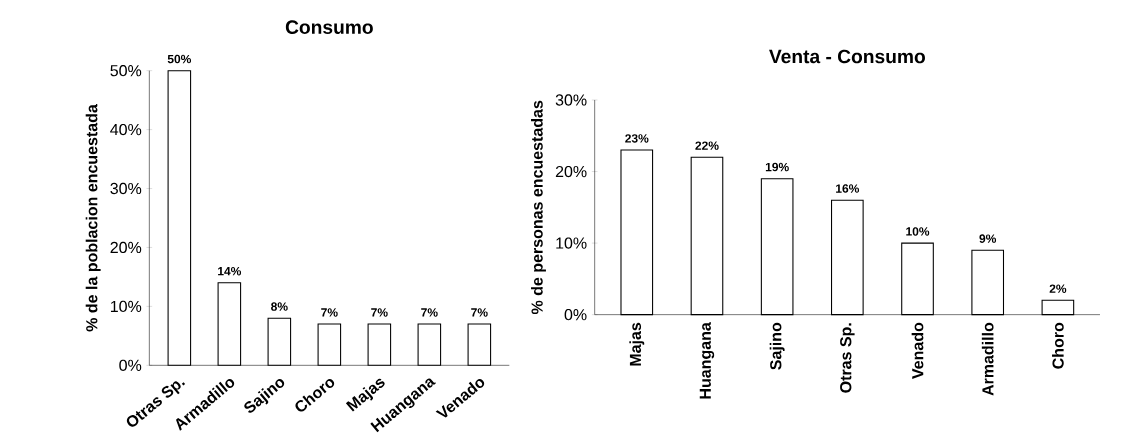 The image size is (1128, 448). Describe the element at coordinates (1058, 345) in the screenshot. I see `x-tick-label: Choro` at that location.